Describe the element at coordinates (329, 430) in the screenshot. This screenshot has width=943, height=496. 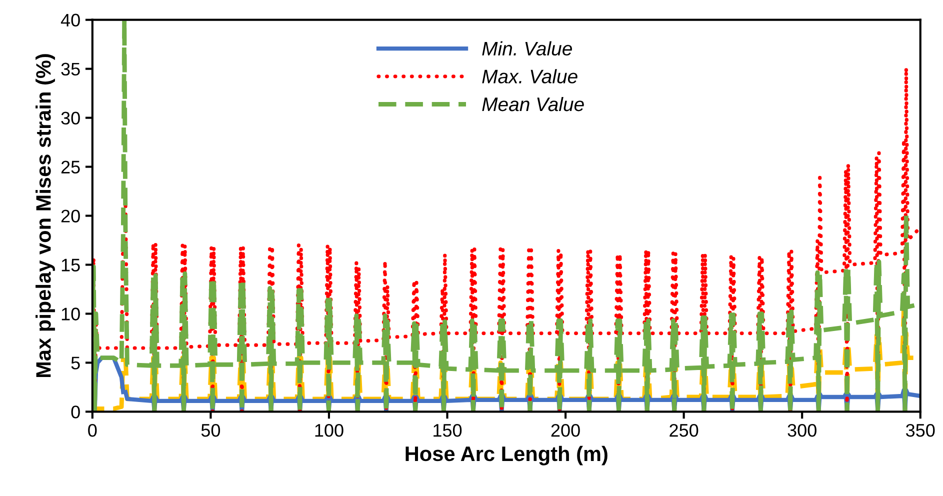
I see `x-tick-label: 100` at that location.